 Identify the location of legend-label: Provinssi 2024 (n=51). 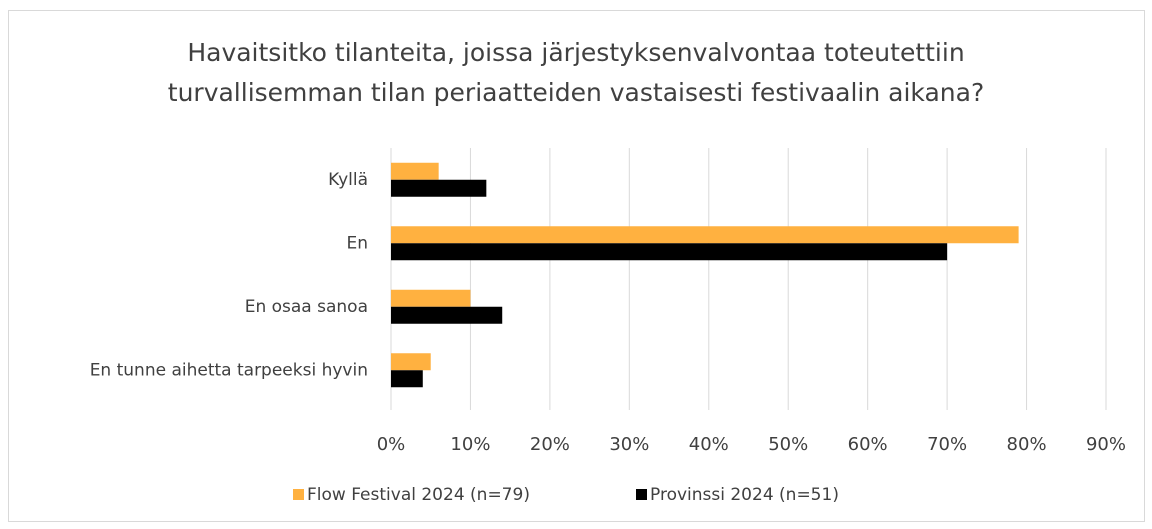
(744, 495).